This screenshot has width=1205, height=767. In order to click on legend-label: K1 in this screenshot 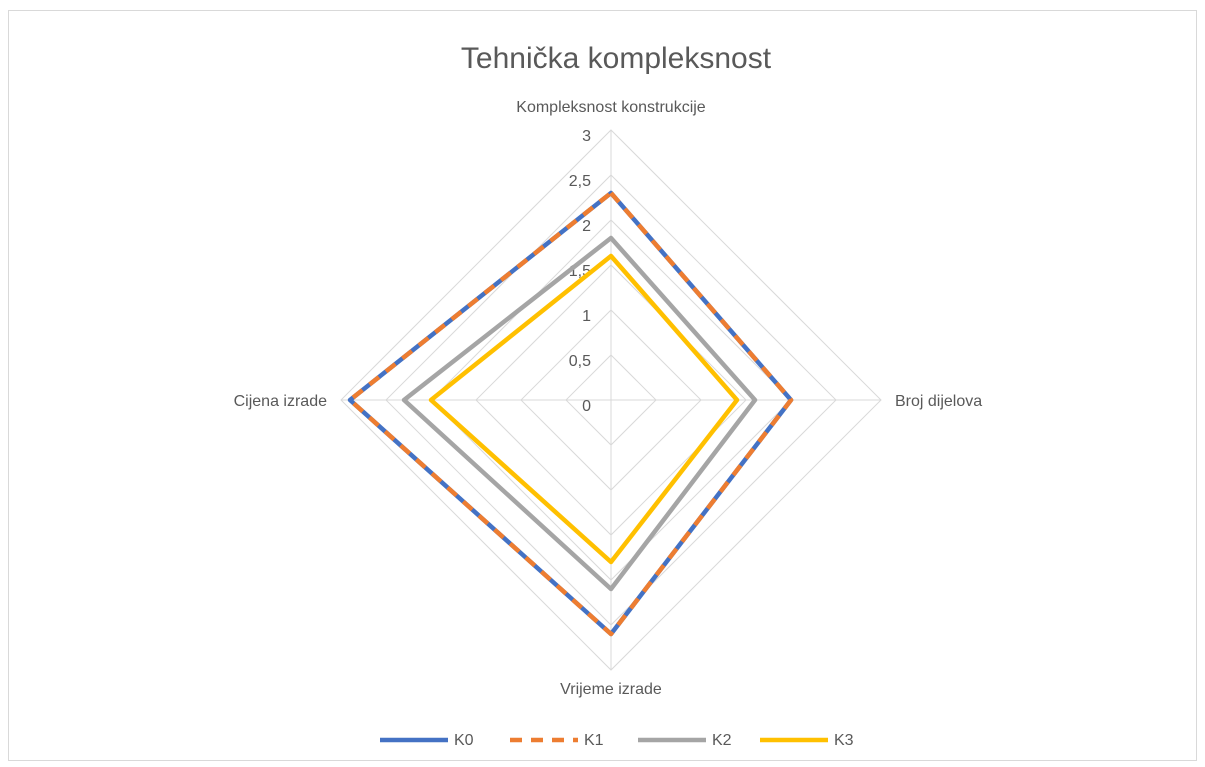, I will do `click(594, 740)`.